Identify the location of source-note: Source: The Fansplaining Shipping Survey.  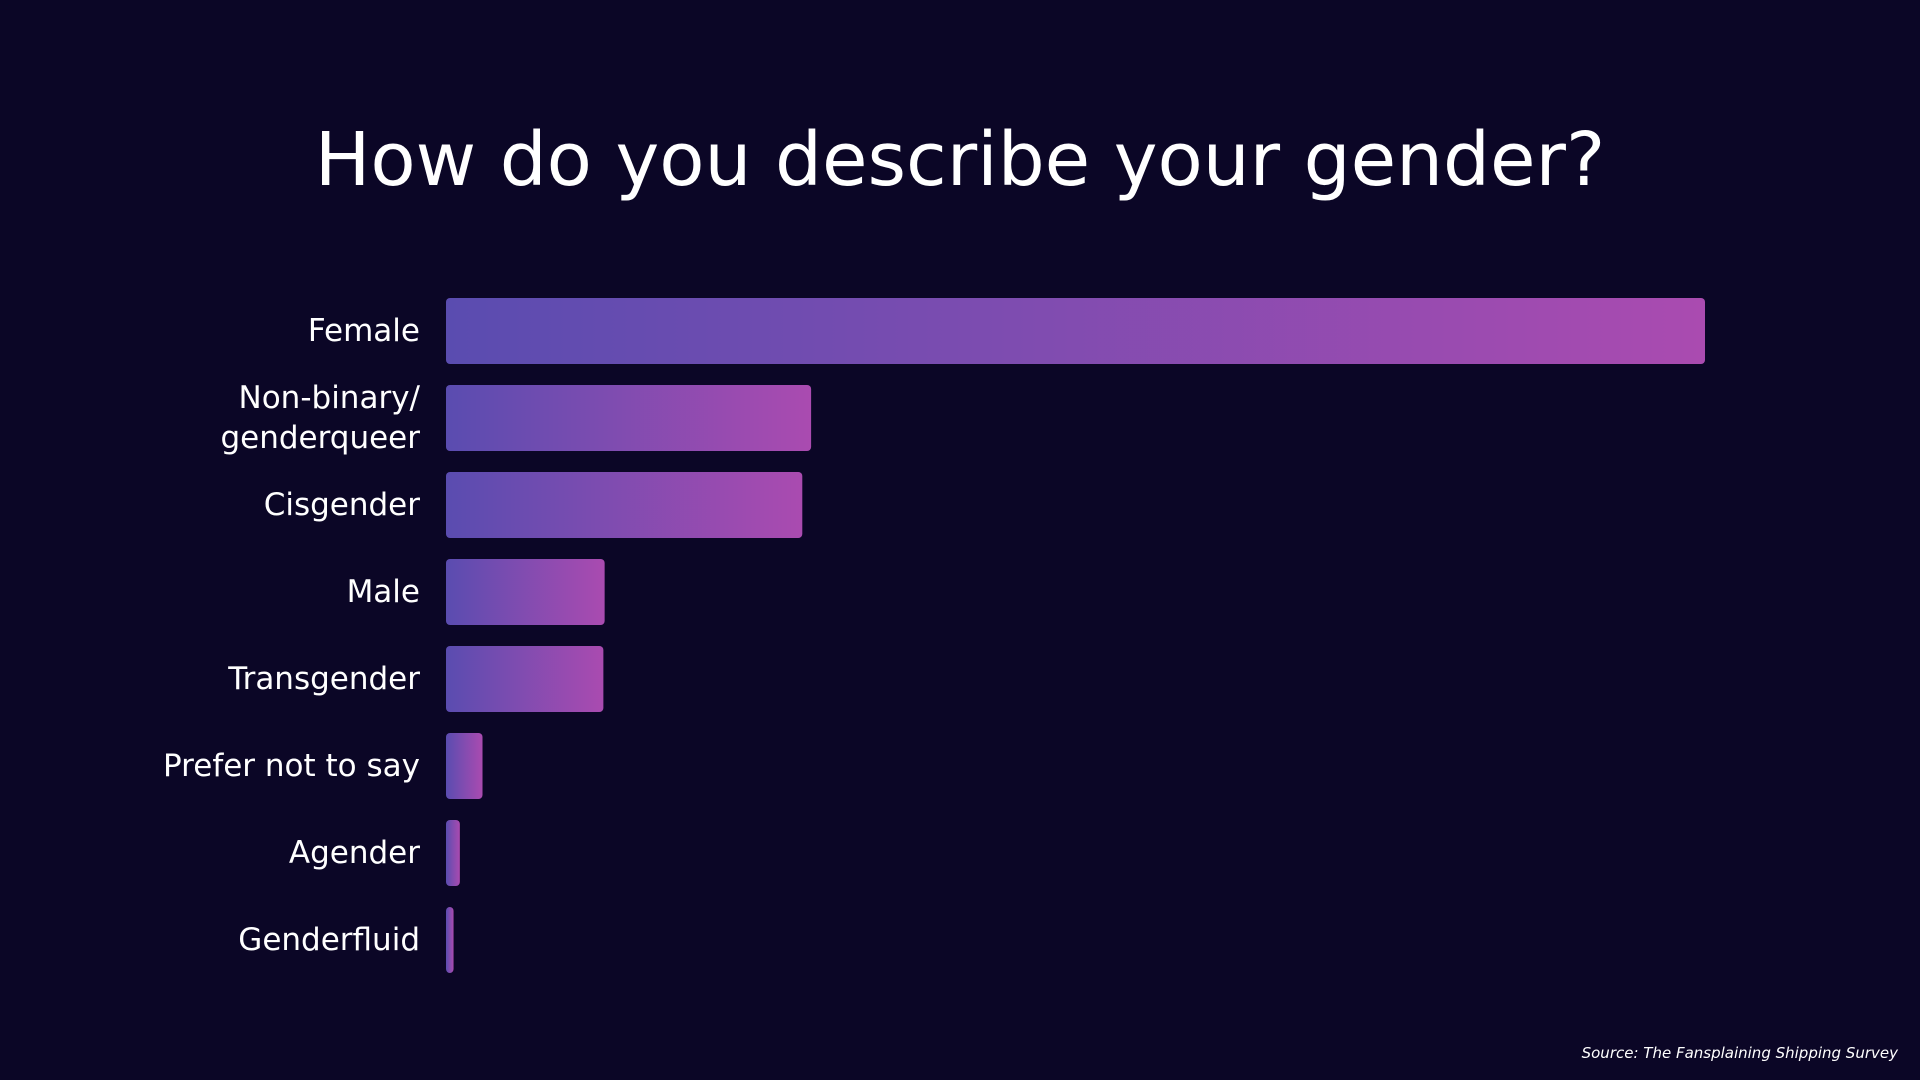
(1739, 1053).